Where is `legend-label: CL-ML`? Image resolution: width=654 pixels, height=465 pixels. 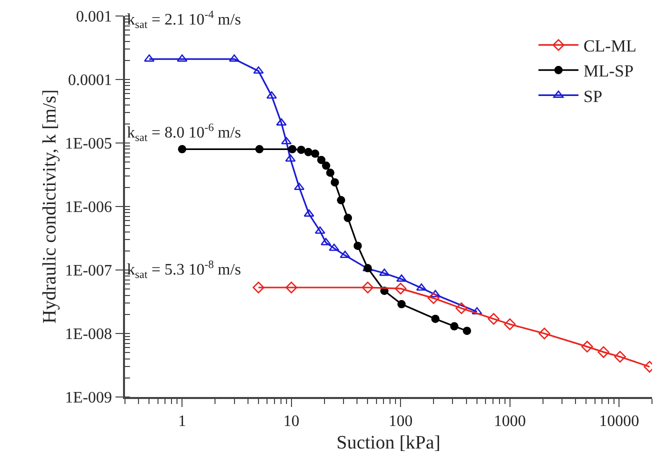 legend-label: CL-ML is located at coordinates (609, 46).